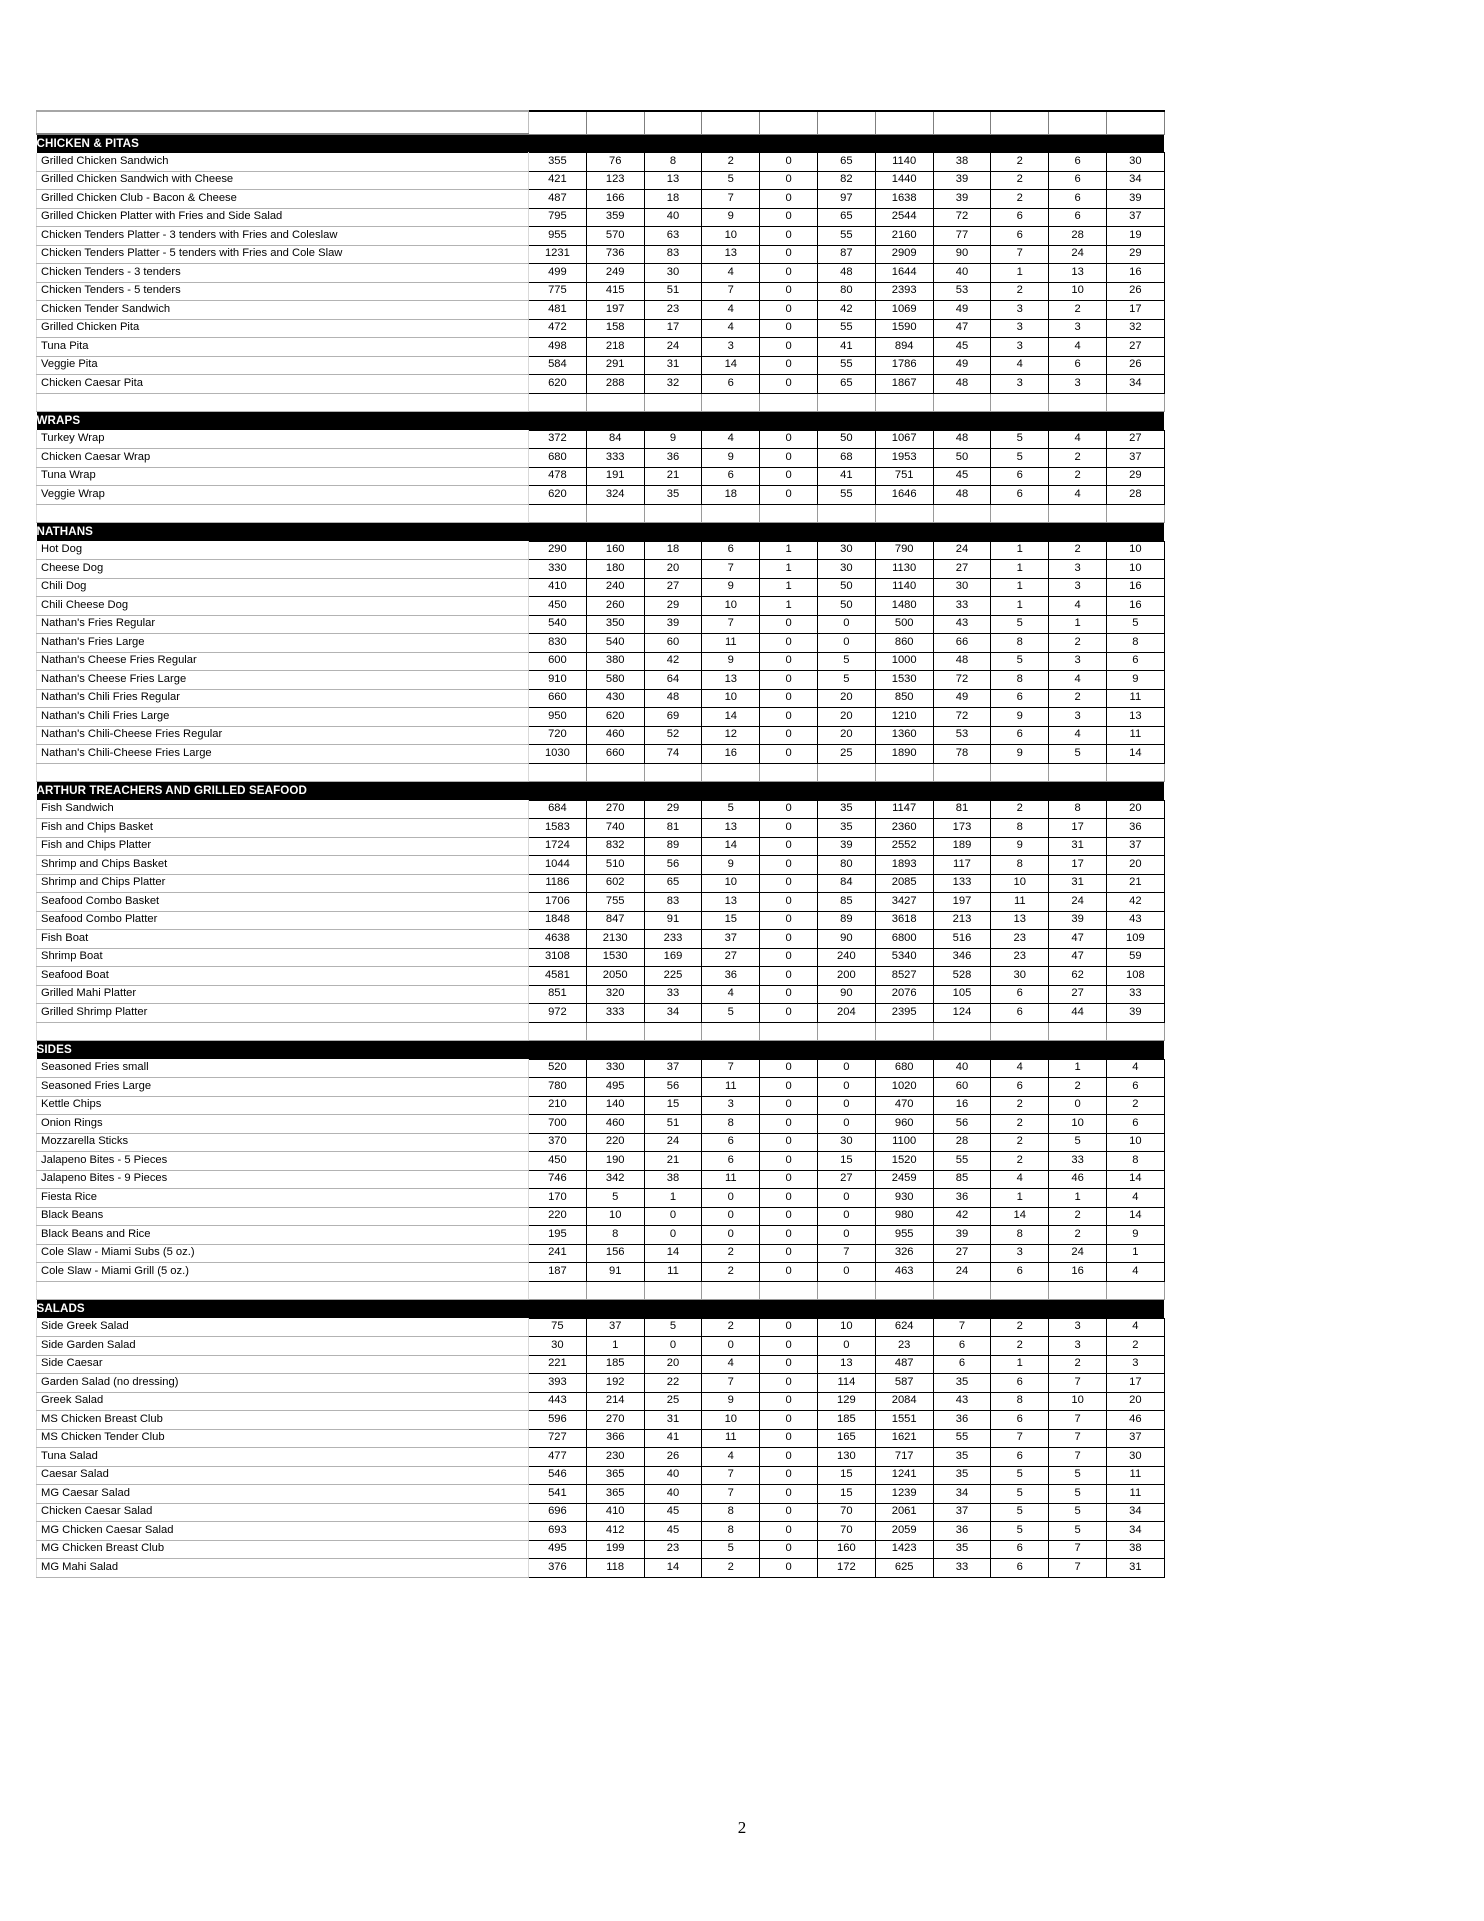  Describe the element at coordinates (282, 846) in the screenshot. I see `table-cell-item-name: Fish and Chips Platter` at that location.